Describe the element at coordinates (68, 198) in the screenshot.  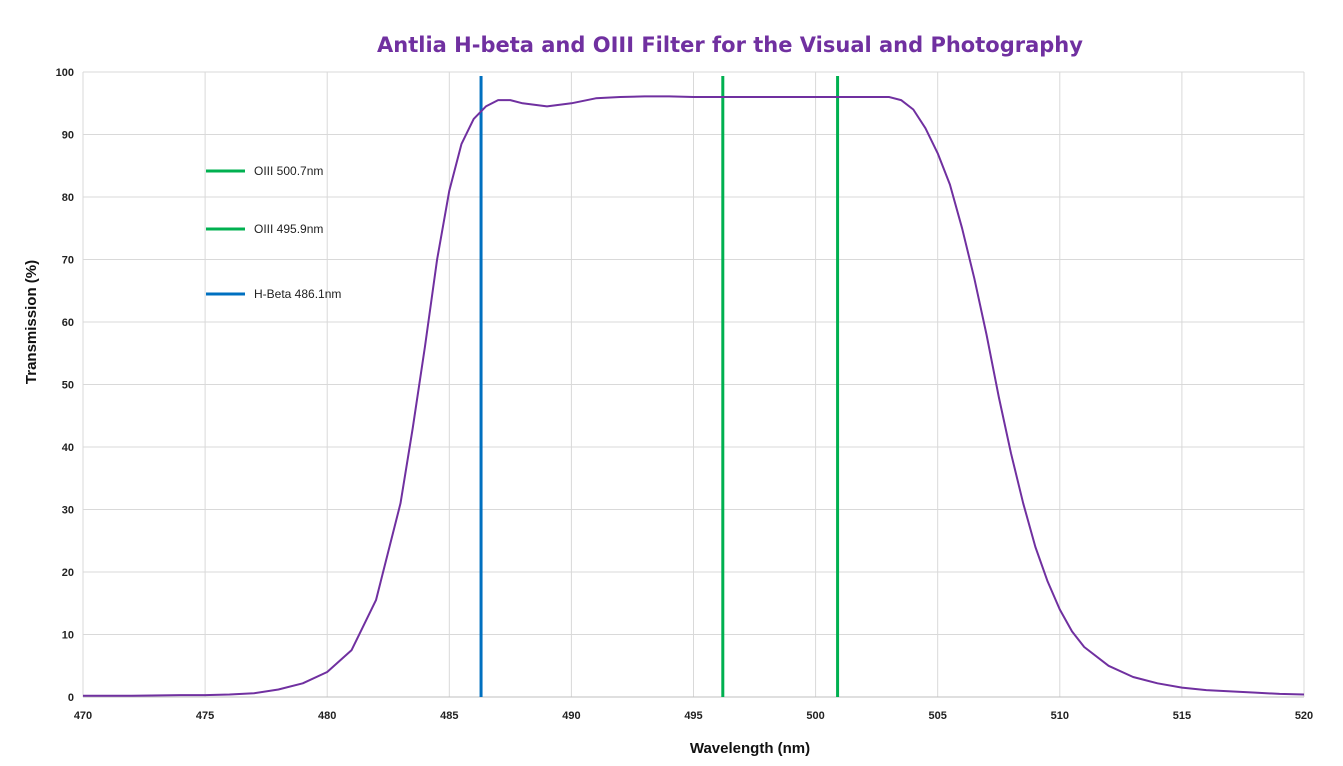
I see `y-tick-label: 80` at that location.